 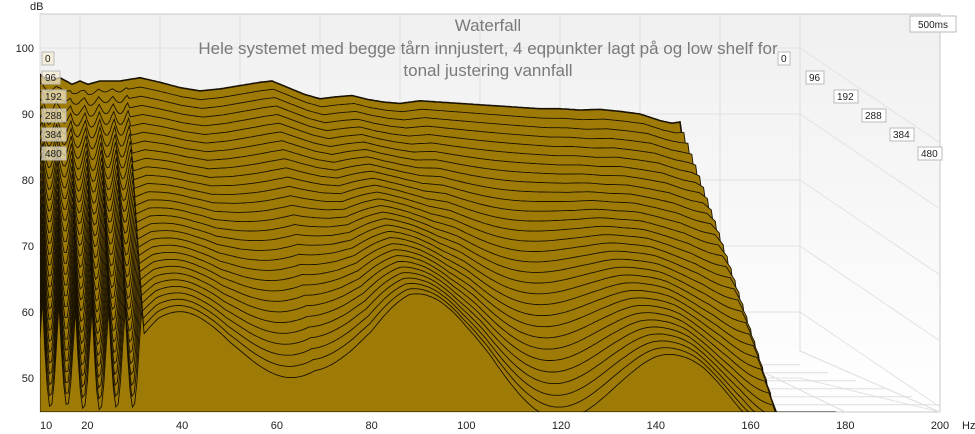 What do you see at coordinates (845, 426) in the screenshot?
I see `x-tick-label: 180` at bounding box center [845, 426].